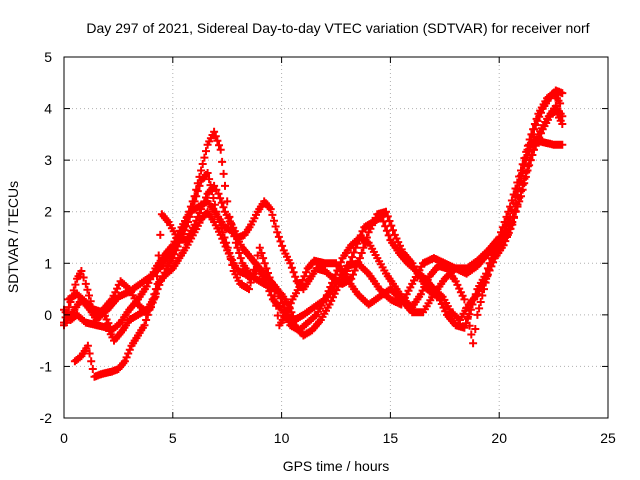 The width and height of the screenshot is (640, 480). I want to click on y-tick-label: 5, so click(48, 57).